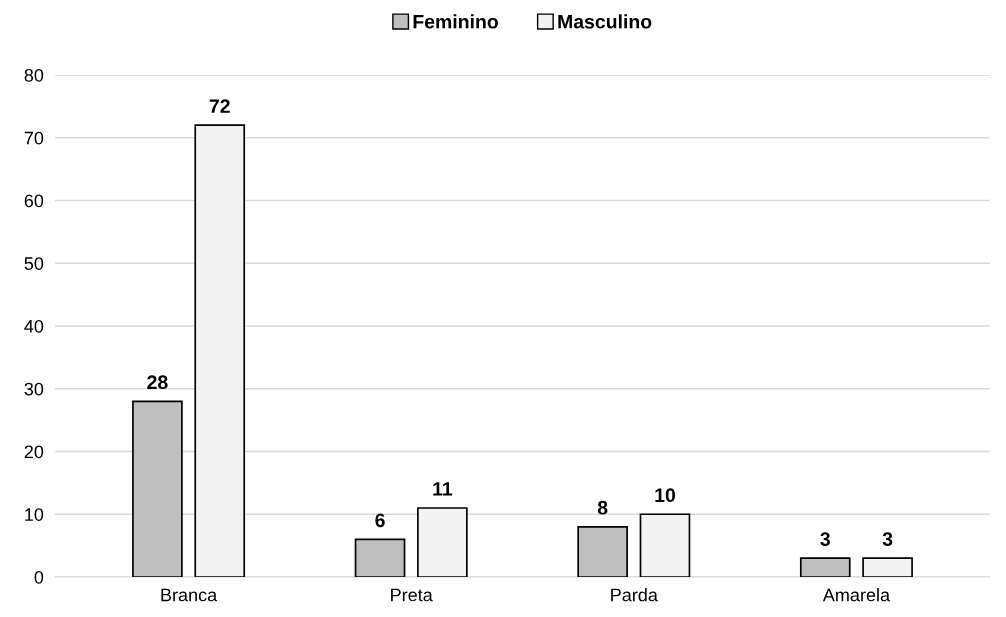  Describe the element at coordinates (34, 389) in the screenshot. I see `y-tick-label: 30` at that location.